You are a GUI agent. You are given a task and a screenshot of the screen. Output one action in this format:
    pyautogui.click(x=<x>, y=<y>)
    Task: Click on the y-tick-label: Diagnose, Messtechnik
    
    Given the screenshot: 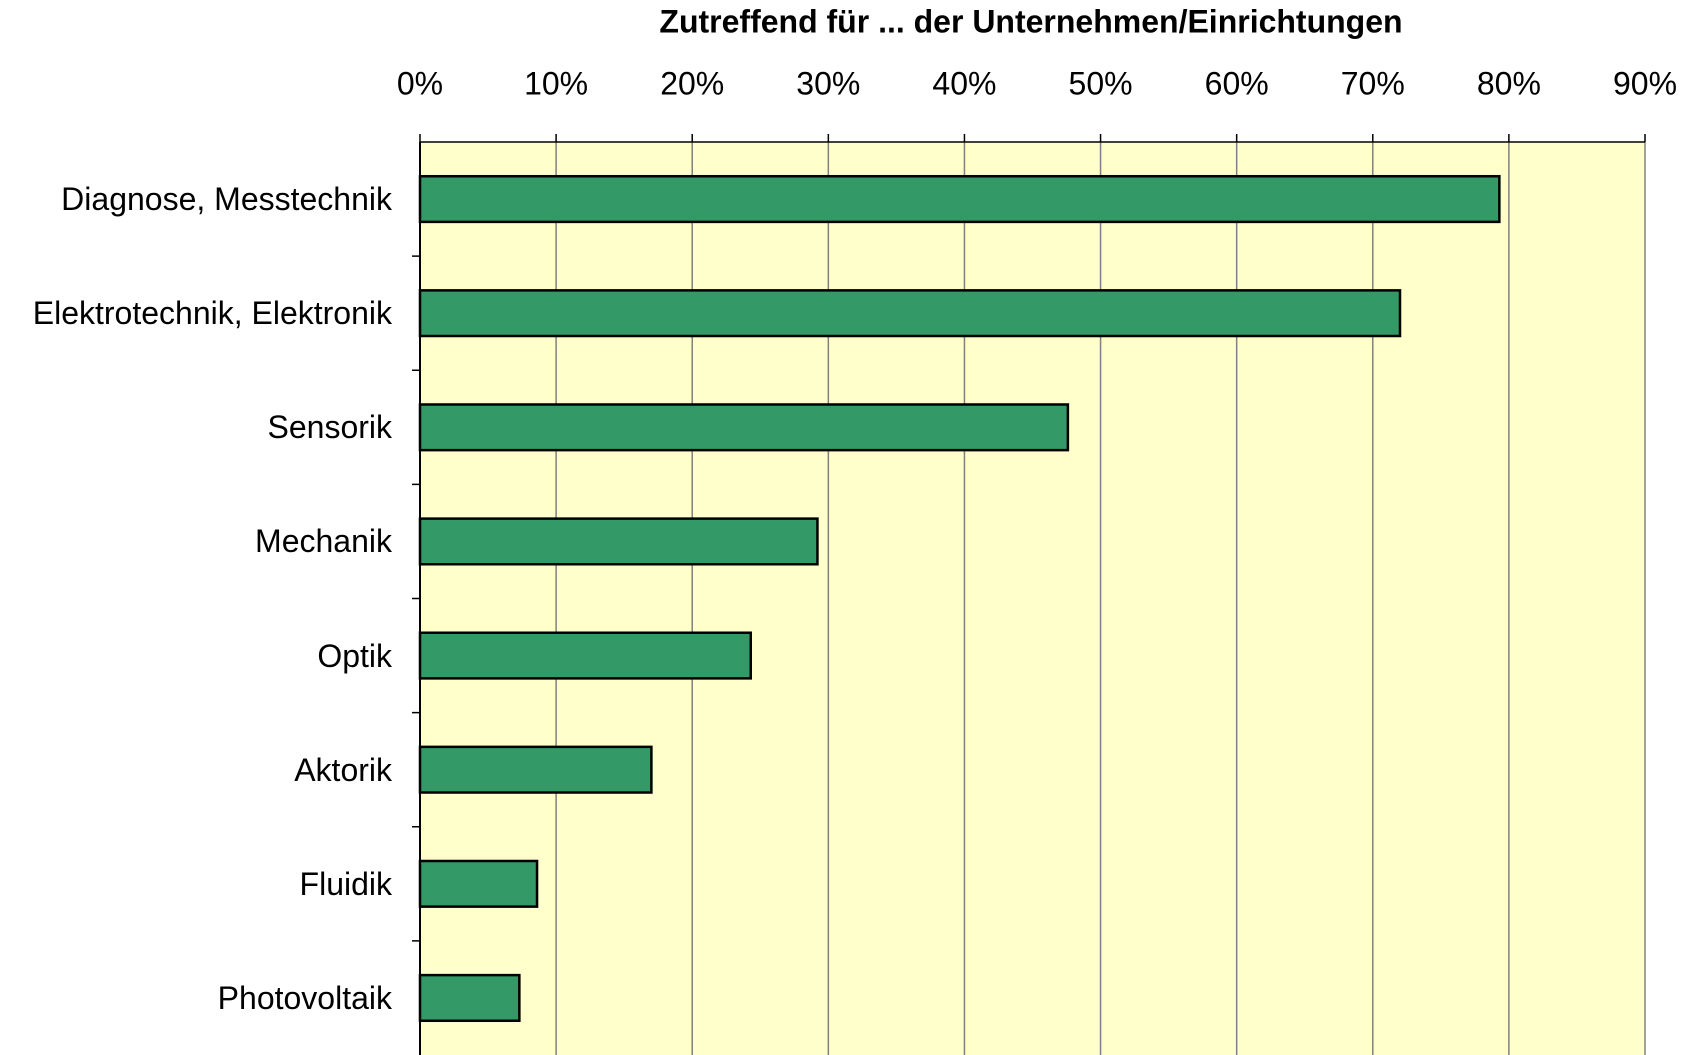 What is the action you would take?
    pyautogui.click(x=226, y=199)
    